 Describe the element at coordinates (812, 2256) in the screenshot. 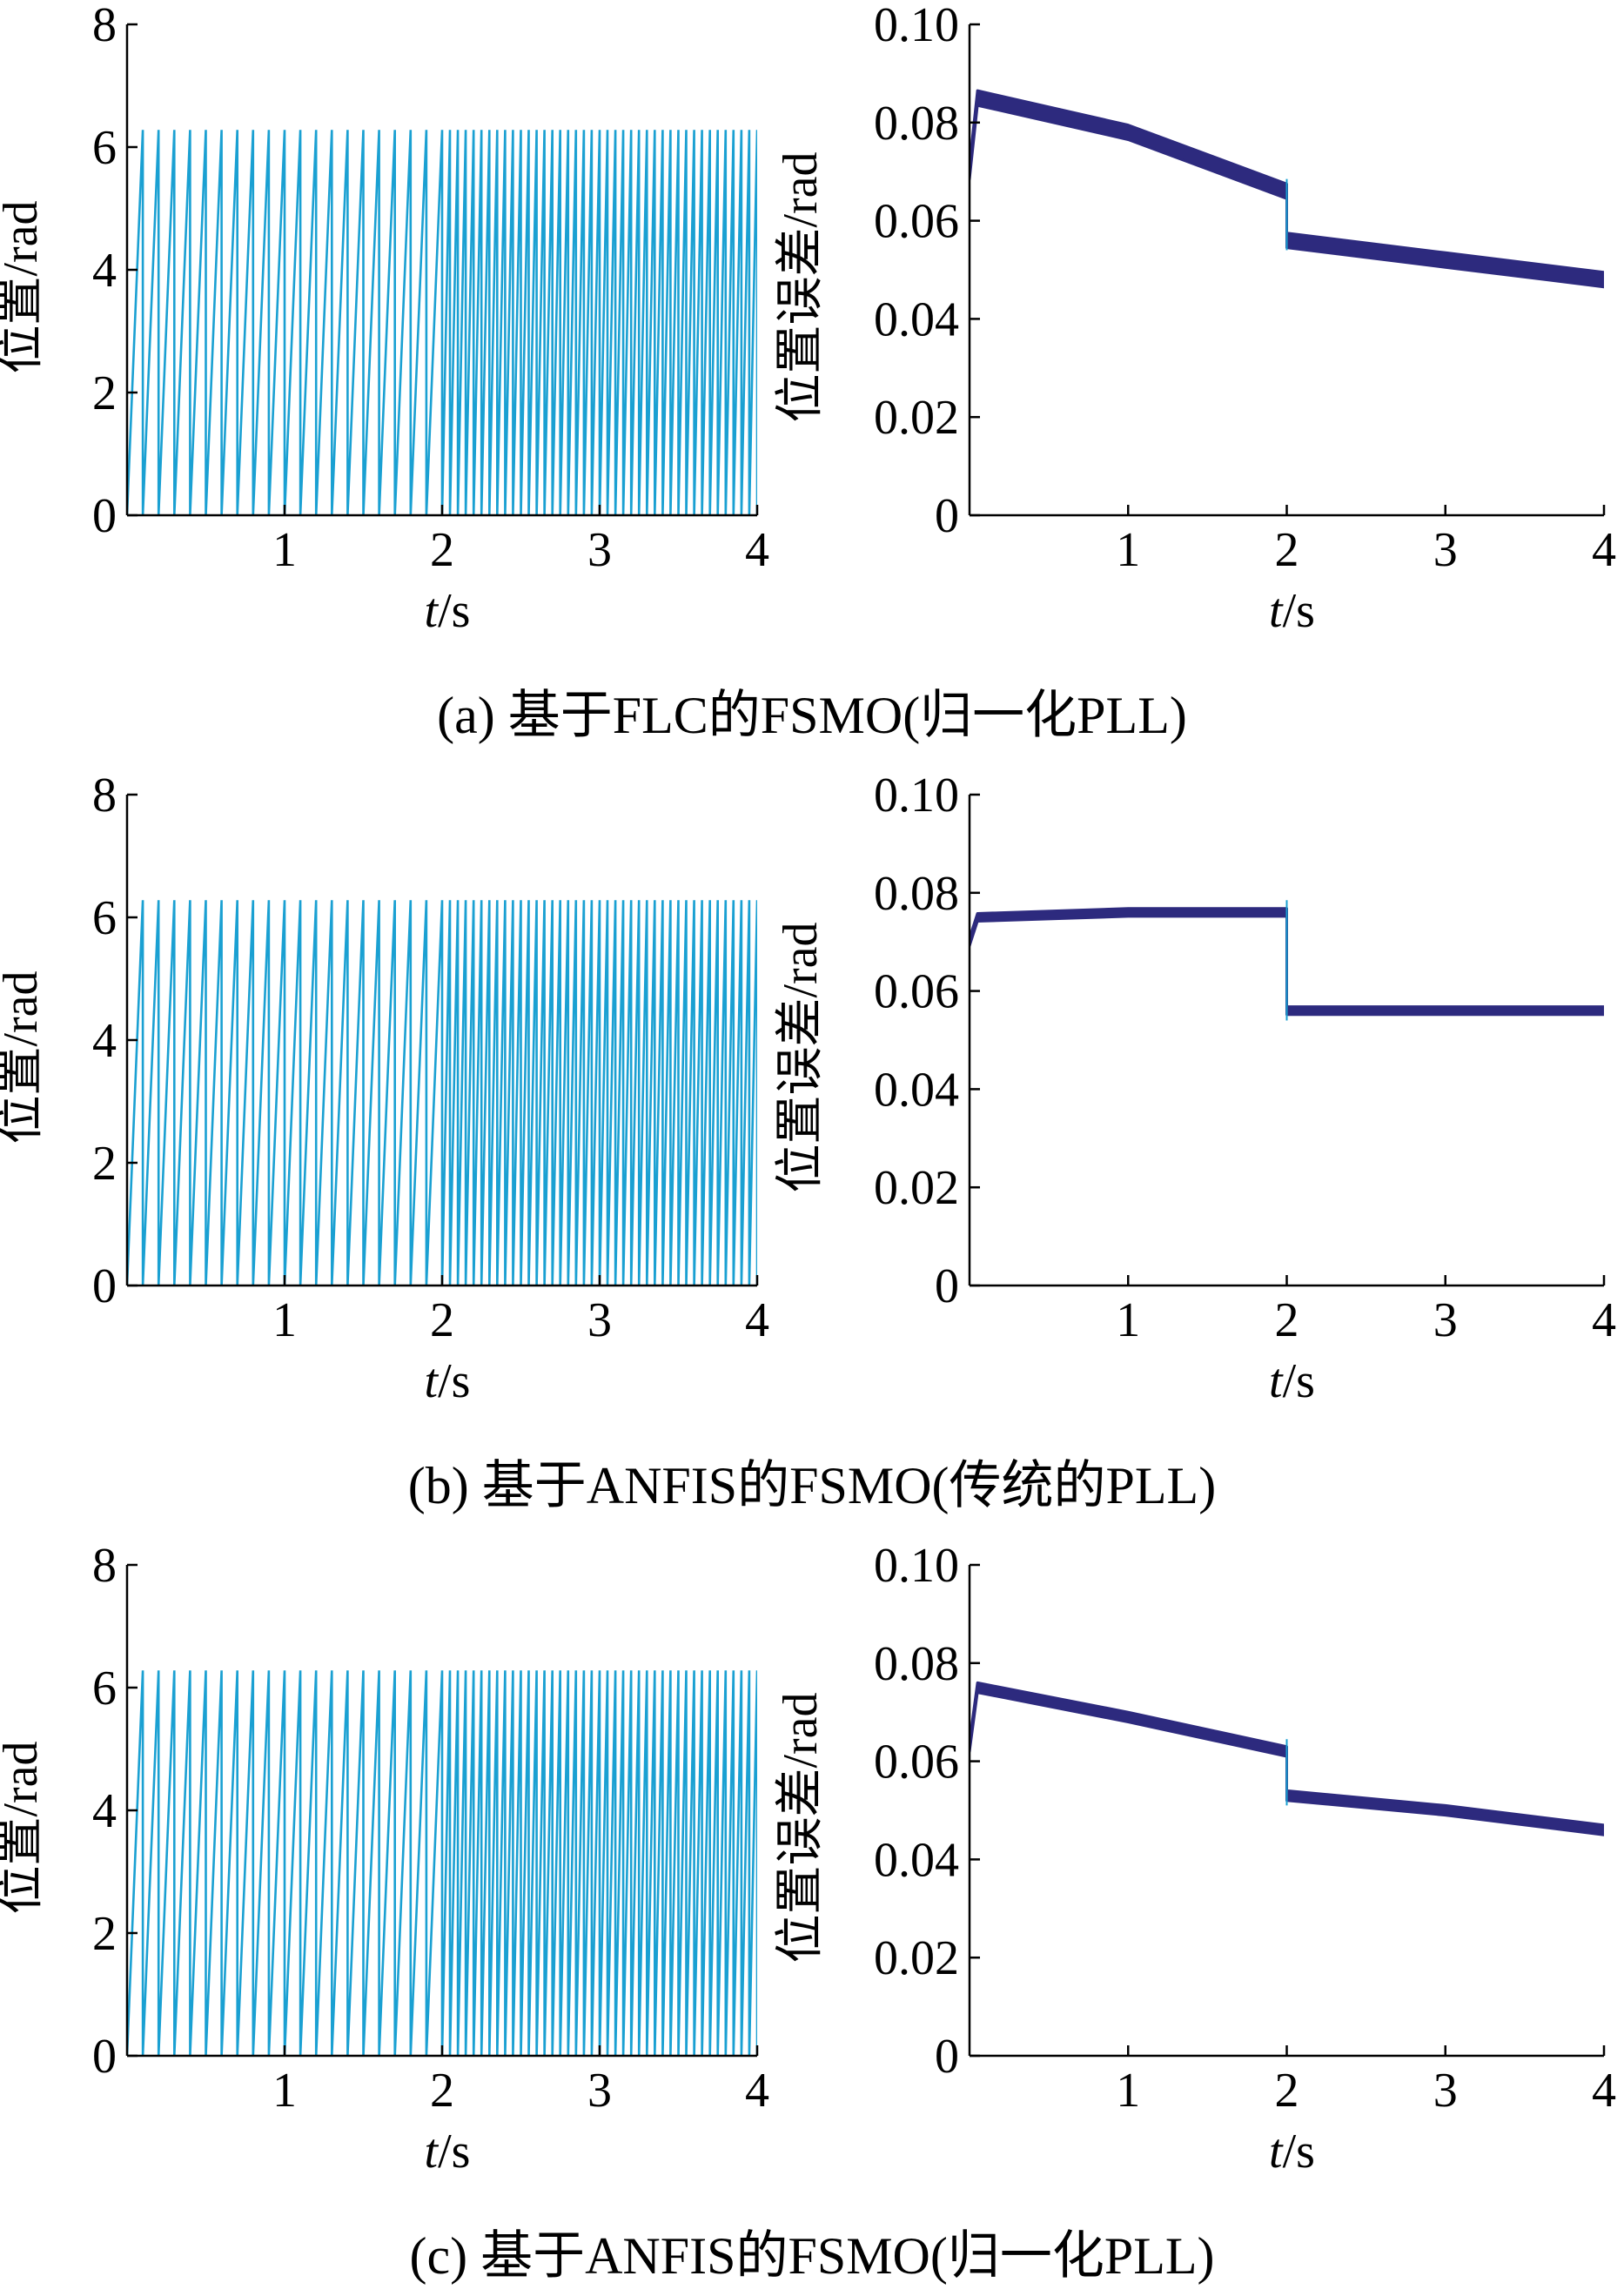

I see `panel-caption: (c) 基于ANFIS的FSMO(归一化PLL)` at that location.